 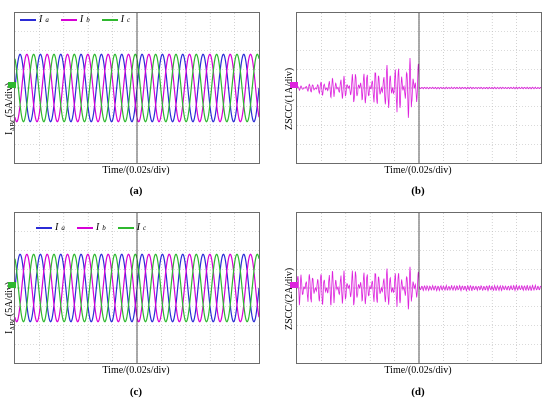 I want to click on caption-c: (c), so click(x=136, y=392).